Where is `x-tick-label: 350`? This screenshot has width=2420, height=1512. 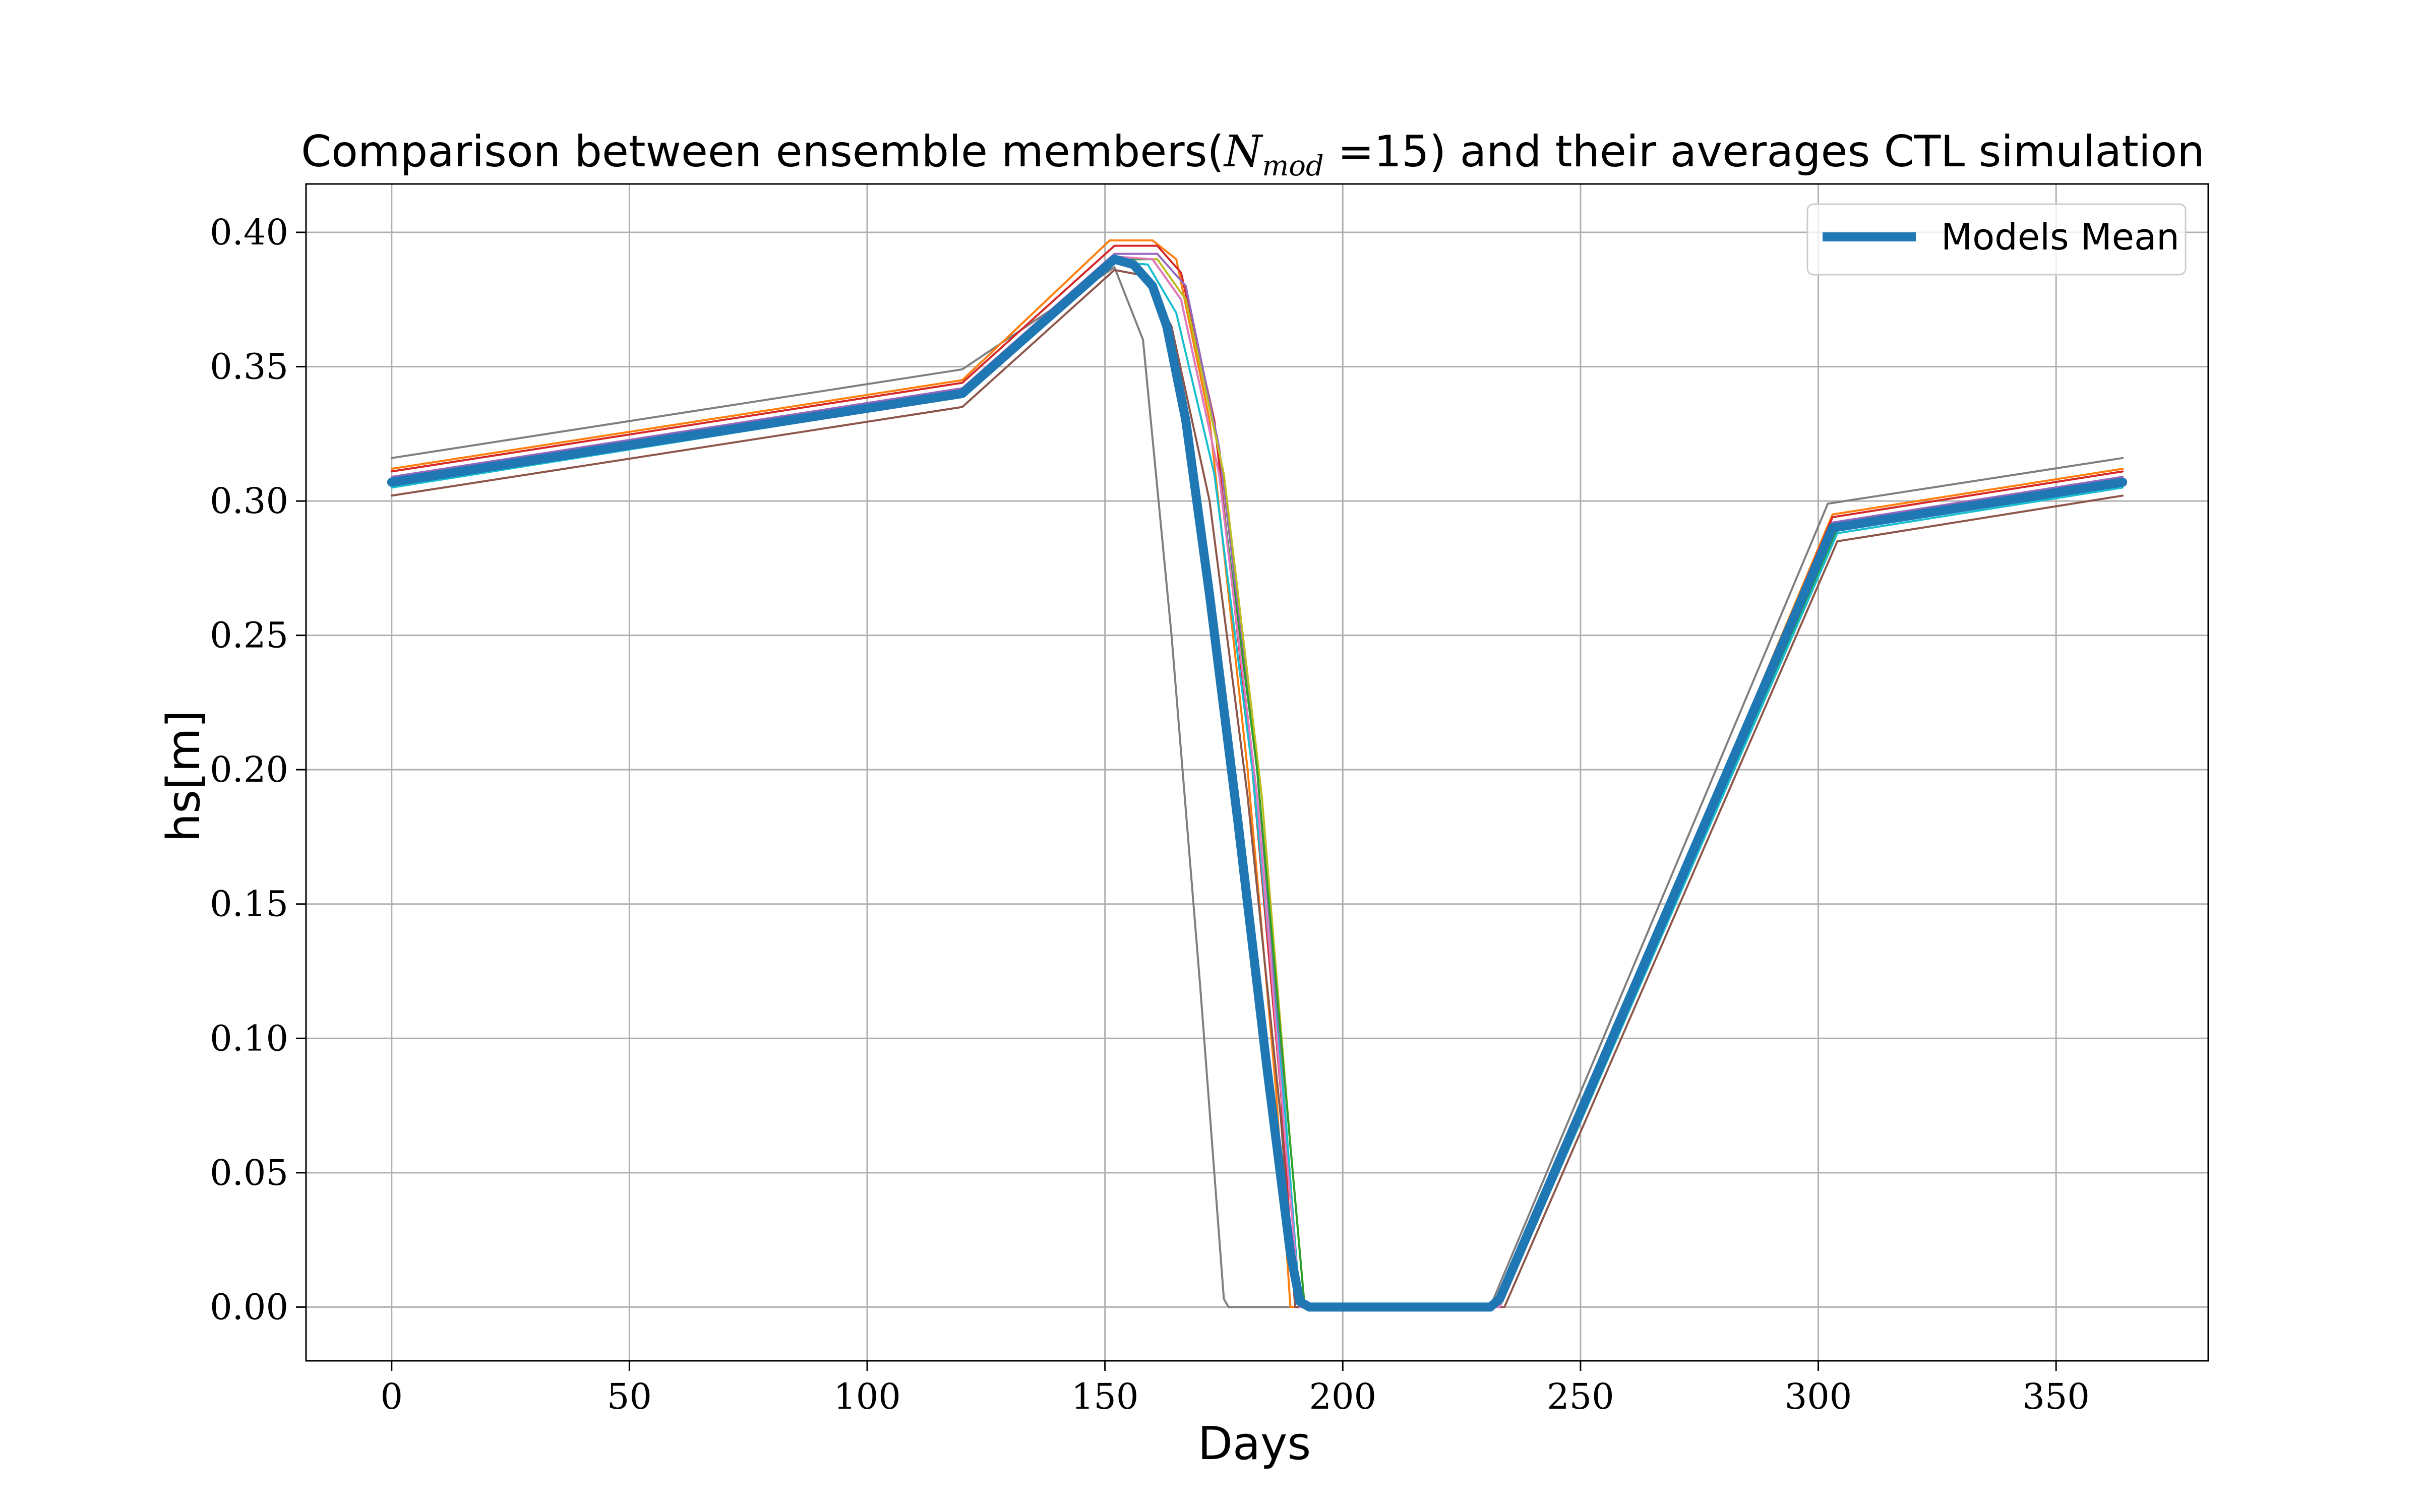 x-tick-label: 350 is located at coordinates (2056, 1396).